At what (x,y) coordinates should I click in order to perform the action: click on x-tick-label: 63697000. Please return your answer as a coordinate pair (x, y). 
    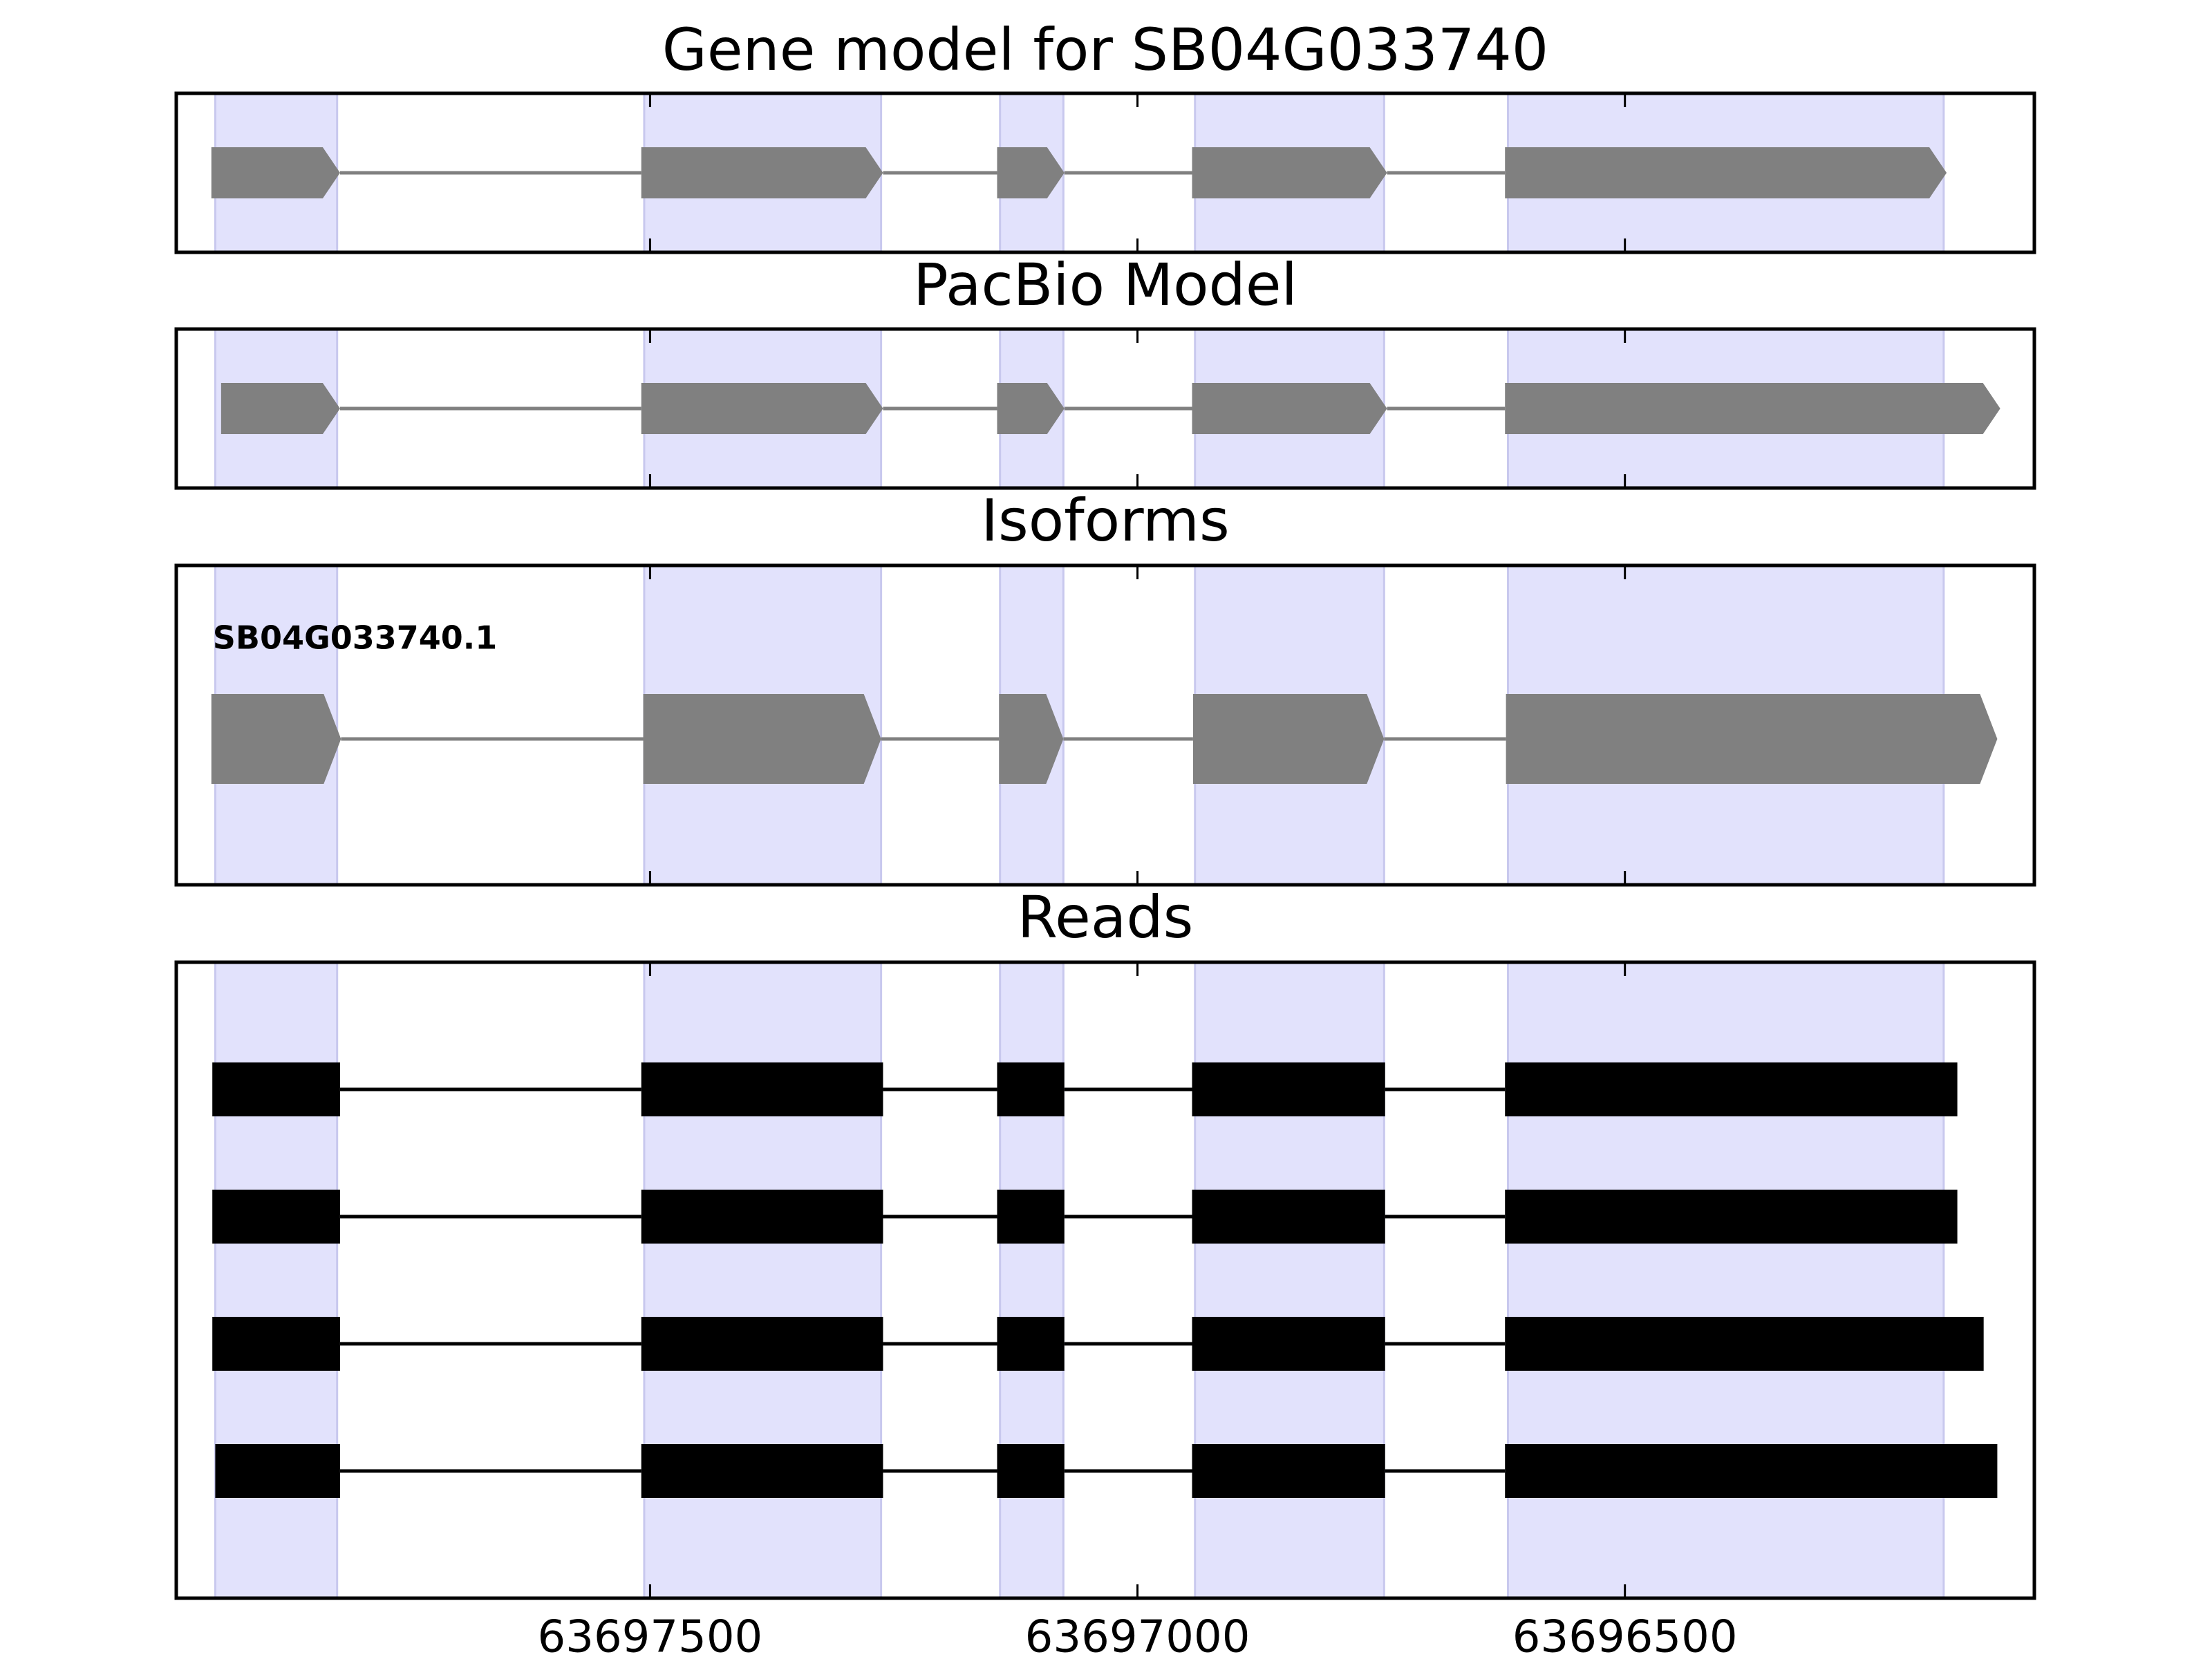
    Looking at the image, I should click on (1138, 1635).